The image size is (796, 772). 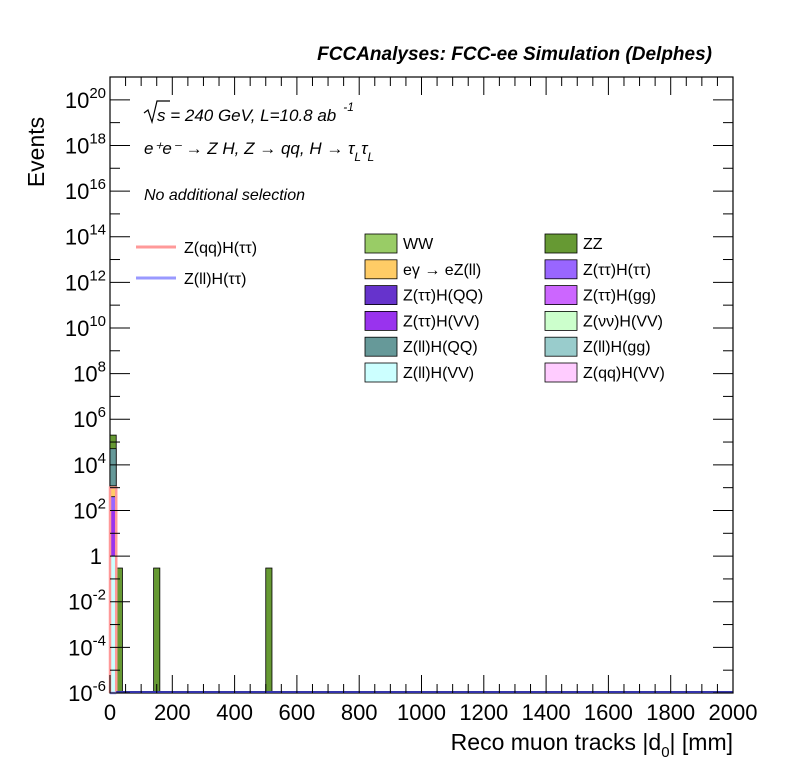 What do you see at coordinates (196, 264) in the screenshot?
I see `legend-signals: Z(qq)H(ττ) Z(ll)H(ττ)` at bounding box center [196, 264].